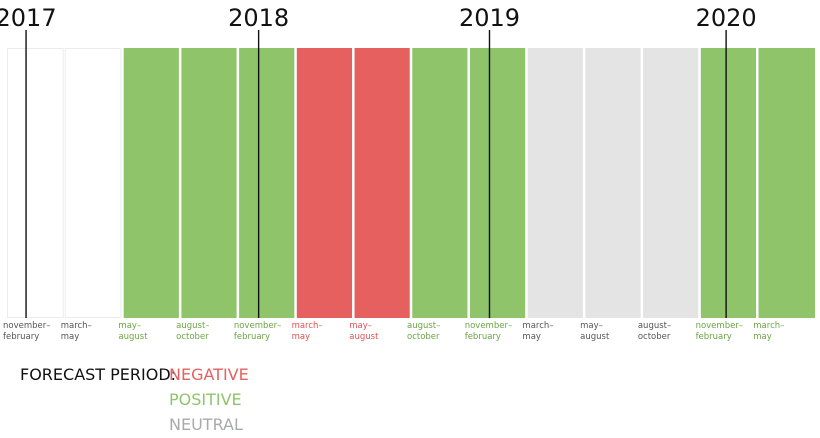 The image size is (820, 438). Describe the element at coordinates (555, 183) in the screenshot. I see `period-block-10-neutral` at that location.